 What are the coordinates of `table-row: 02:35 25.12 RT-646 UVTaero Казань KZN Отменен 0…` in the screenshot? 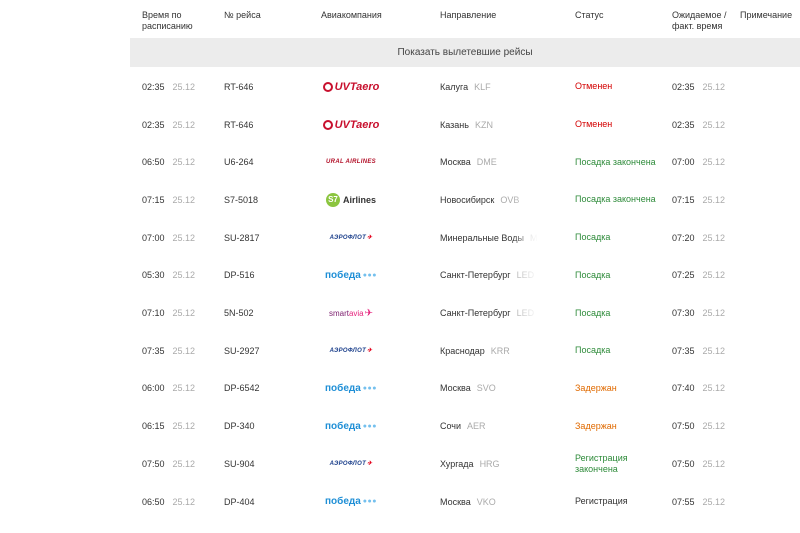 It's located at (465, 124).